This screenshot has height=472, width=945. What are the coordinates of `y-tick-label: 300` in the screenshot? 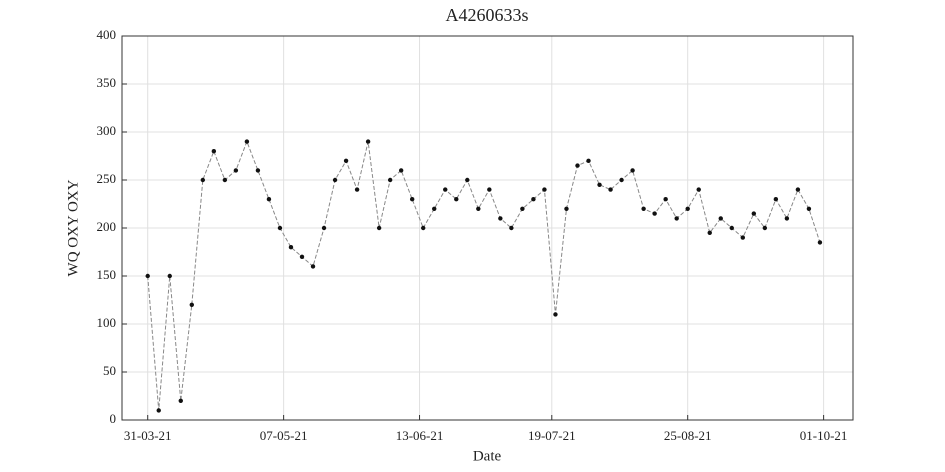 It's located at (107, 130).